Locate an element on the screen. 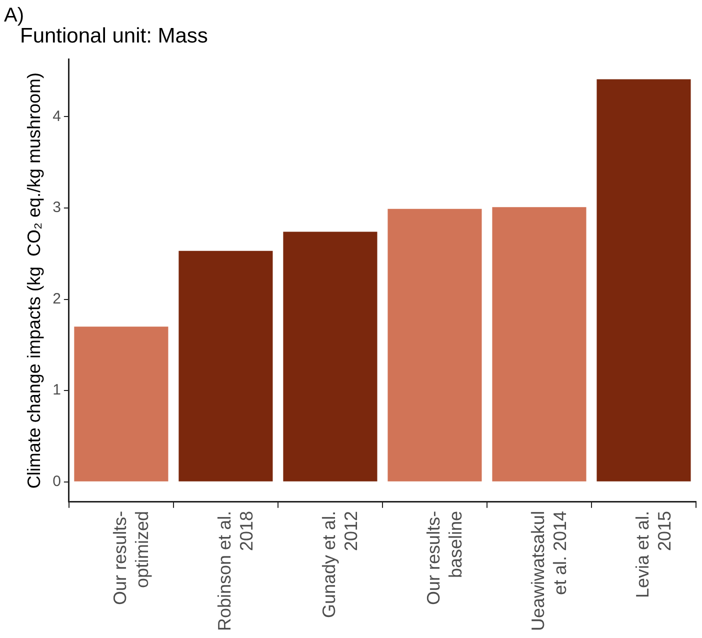  chart-title: Funtional unit: Mass is located at coordinates (114, 36).